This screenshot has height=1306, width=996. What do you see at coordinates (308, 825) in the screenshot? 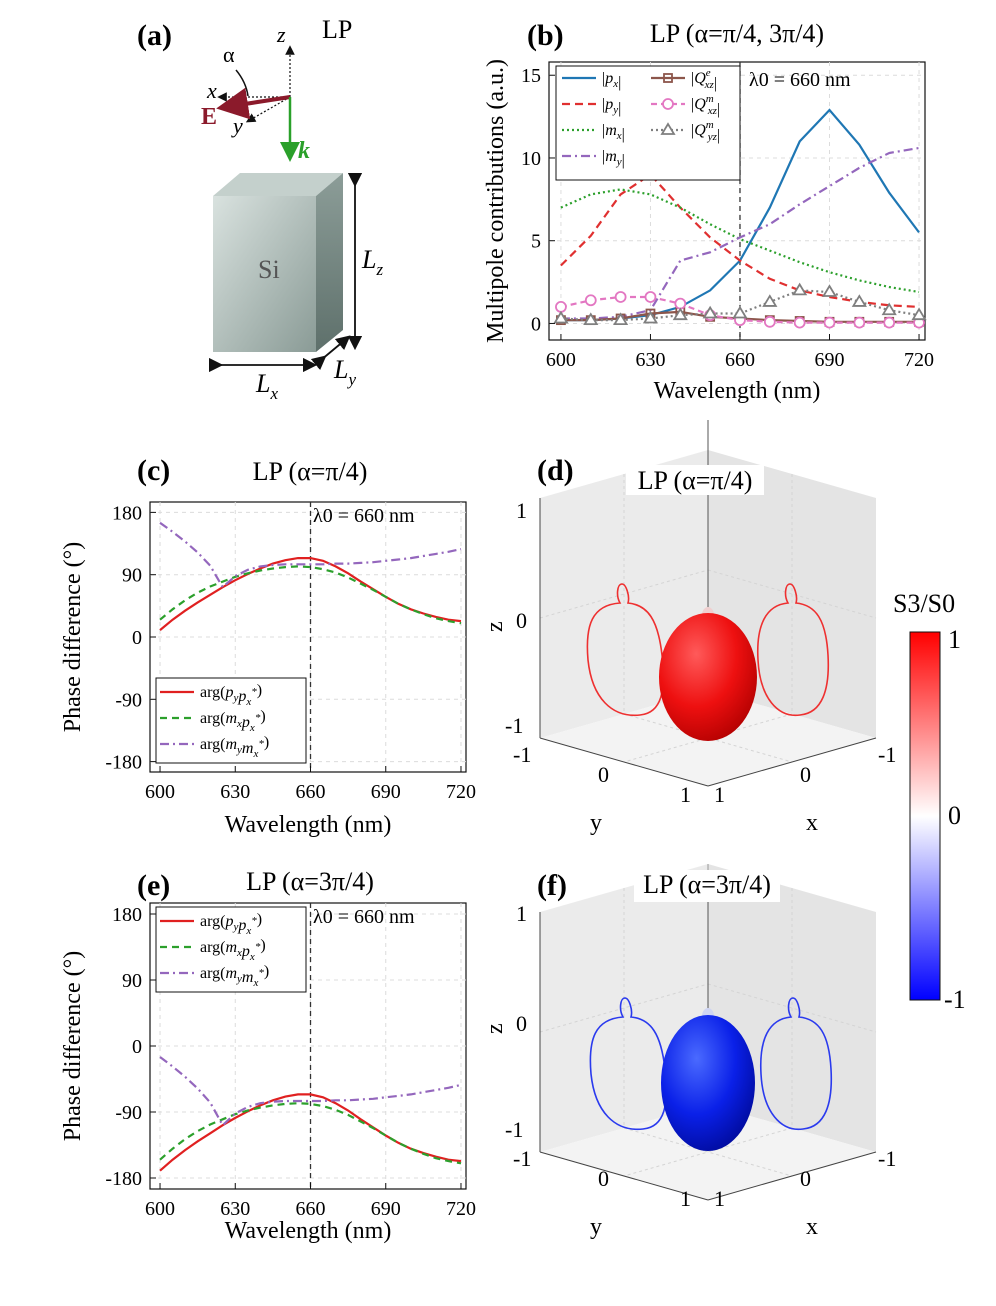
I see `plot-c-xlabel: Wavelength (nm)` at bounding box center [308, 825].